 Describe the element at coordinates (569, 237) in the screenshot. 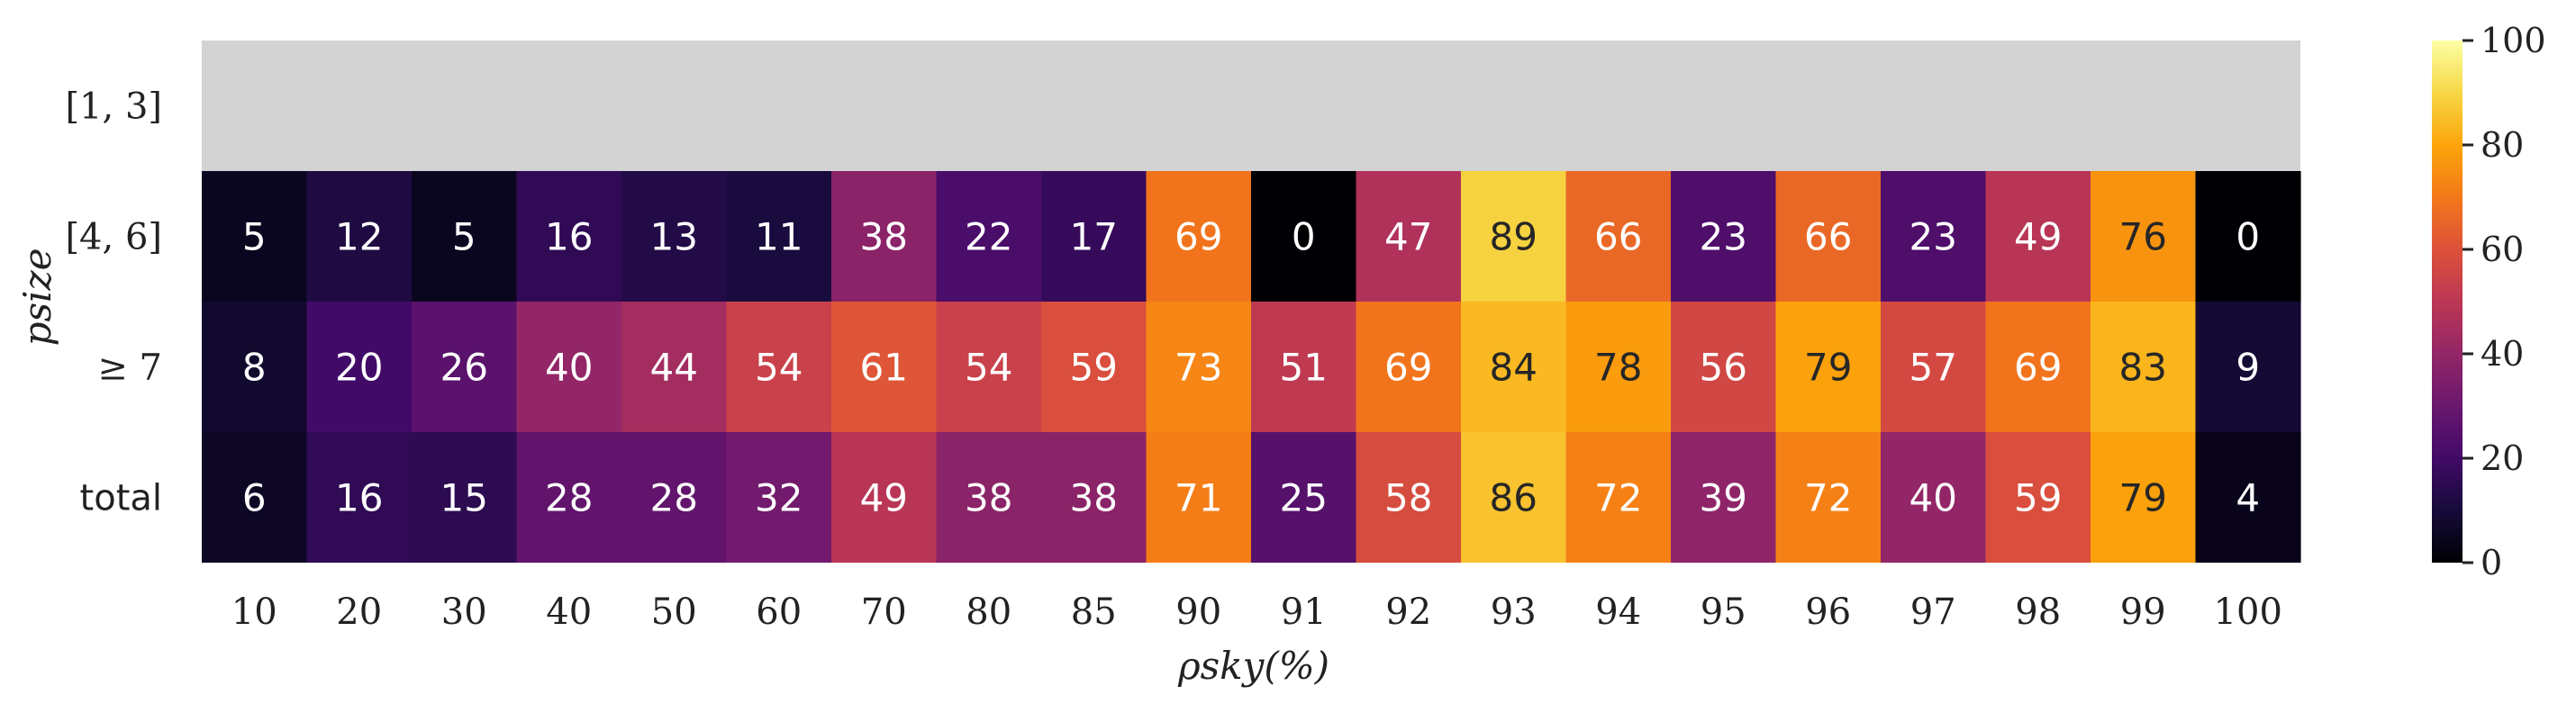

I see `cell-value-label: 16` at that location.